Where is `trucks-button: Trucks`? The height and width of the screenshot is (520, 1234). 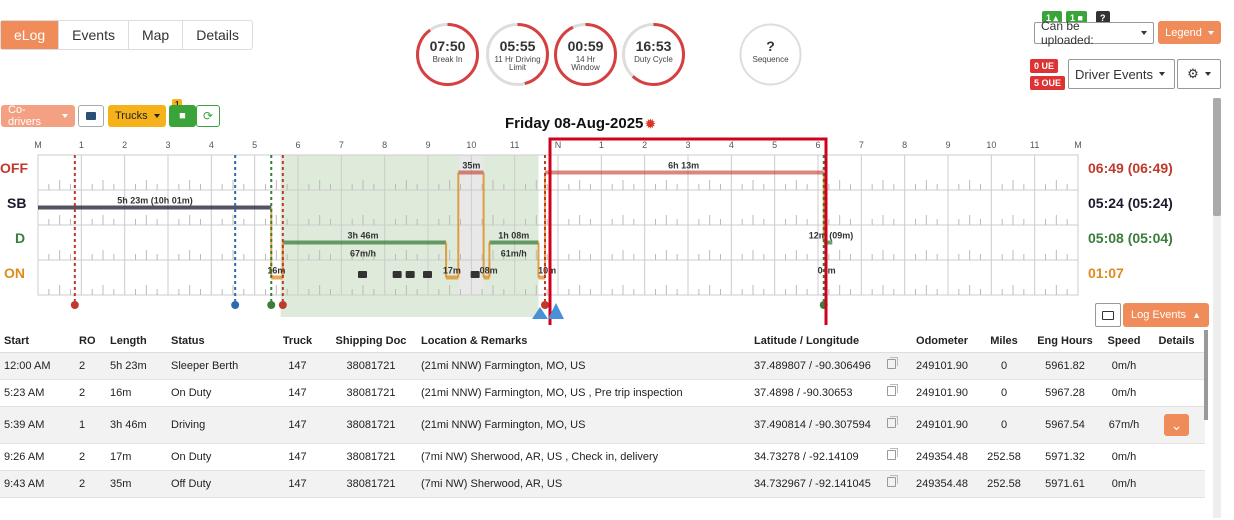
trucks-button: Trucks is located at coordinates (137, 116).